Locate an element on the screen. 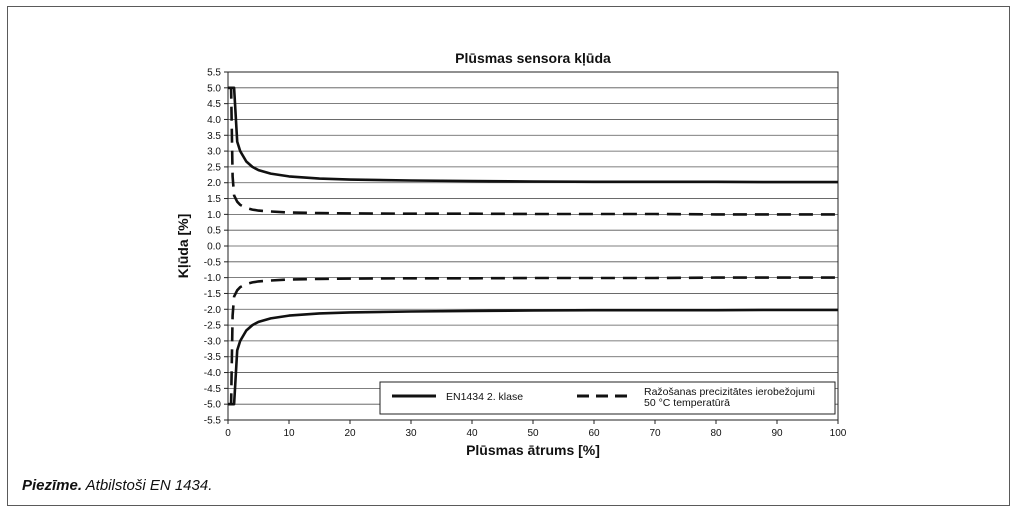 This screenshot has width=1019, height=515. chart-title: Plūsmas sensora kļūda is located at coordinates (533, 58).